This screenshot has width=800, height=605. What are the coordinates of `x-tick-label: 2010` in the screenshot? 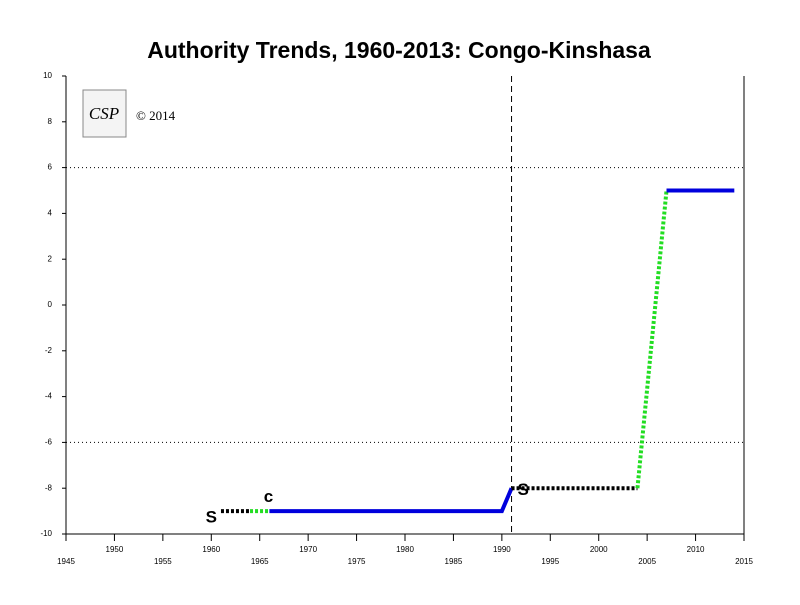 It's located at (696, 549).